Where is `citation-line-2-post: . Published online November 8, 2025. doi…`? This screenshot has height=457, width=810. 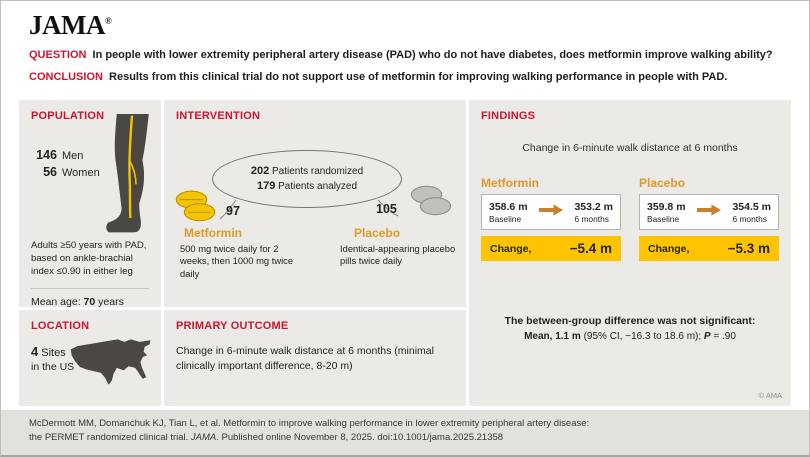 citation-line-2-post: . Published online November 8, 2025. doi… is located at coordinates (360, 438).